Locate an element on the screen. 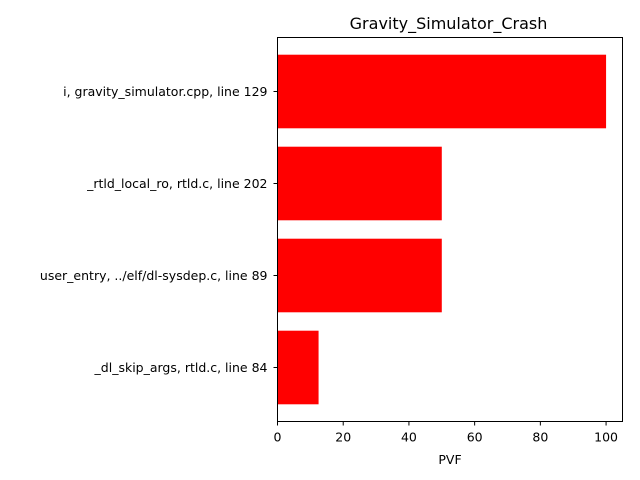 Image resolution: width=640 pixels, height=480 pixels. x-axis-label: PVF is located at coordinates (449, 459).